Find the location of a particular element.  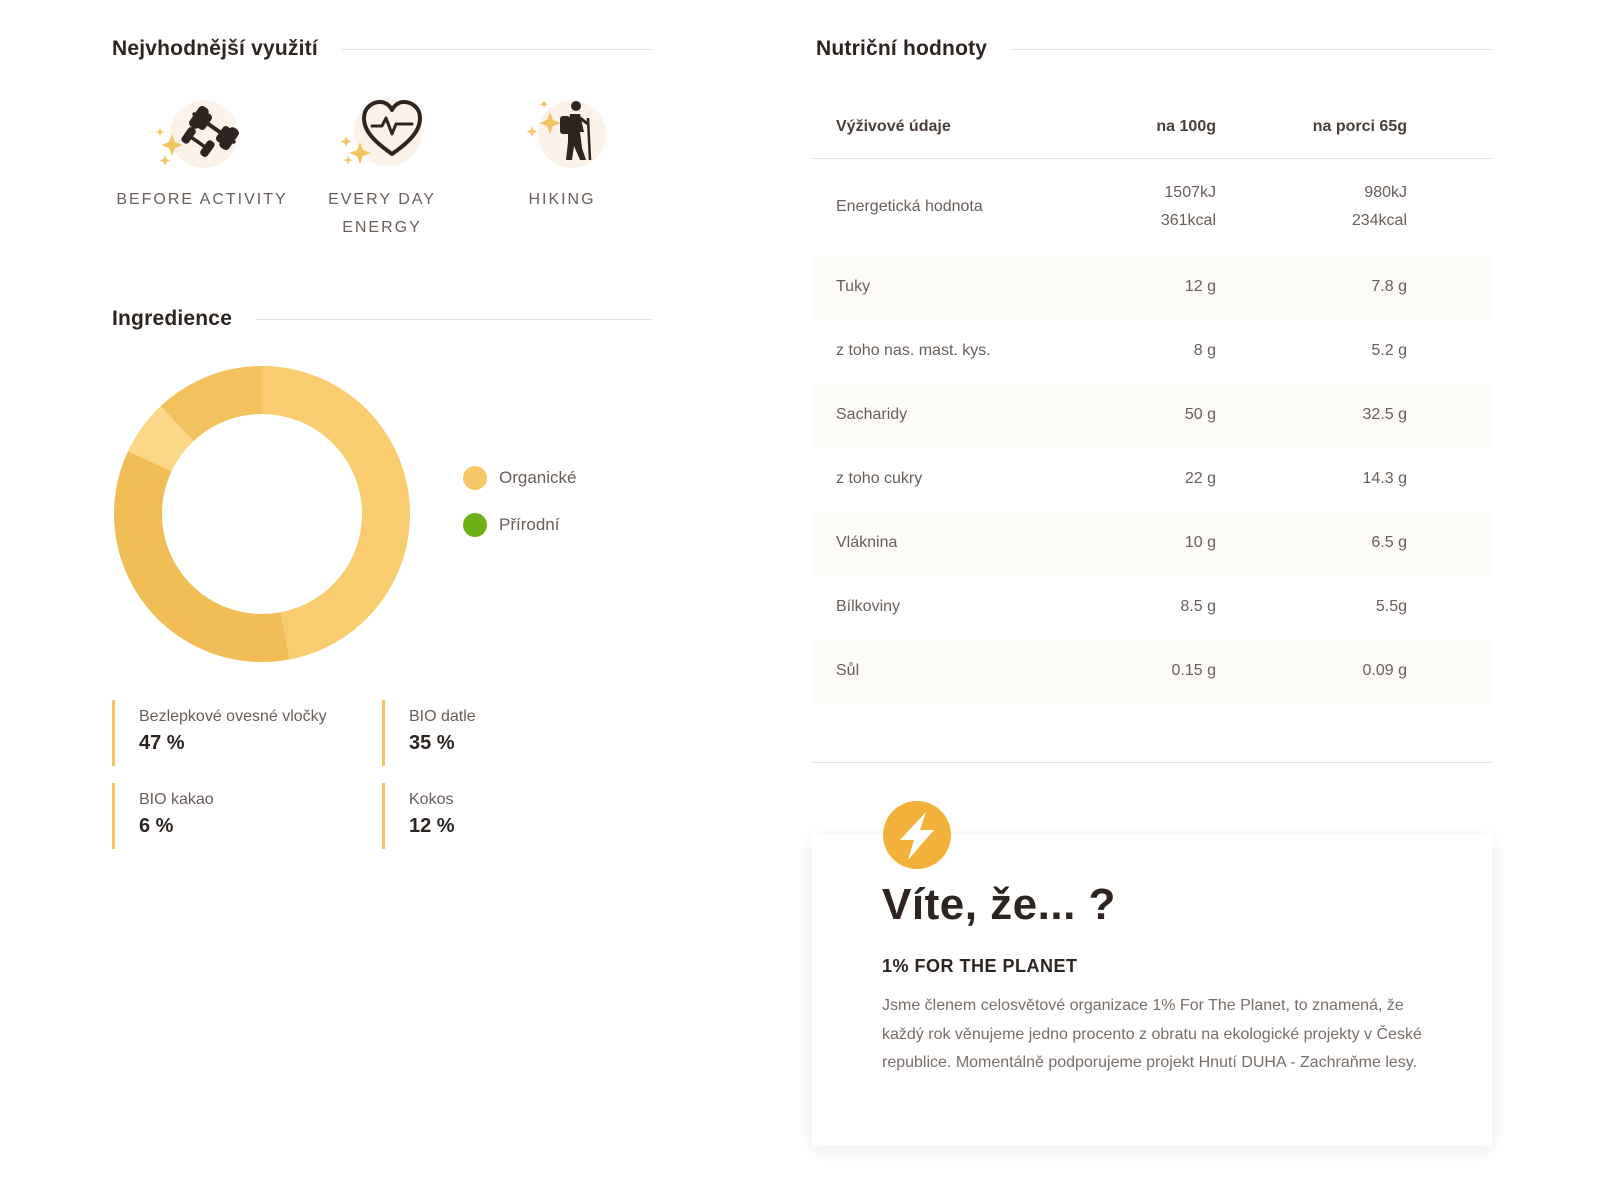

legend-label: Organické is located at coordinates (538, 477).